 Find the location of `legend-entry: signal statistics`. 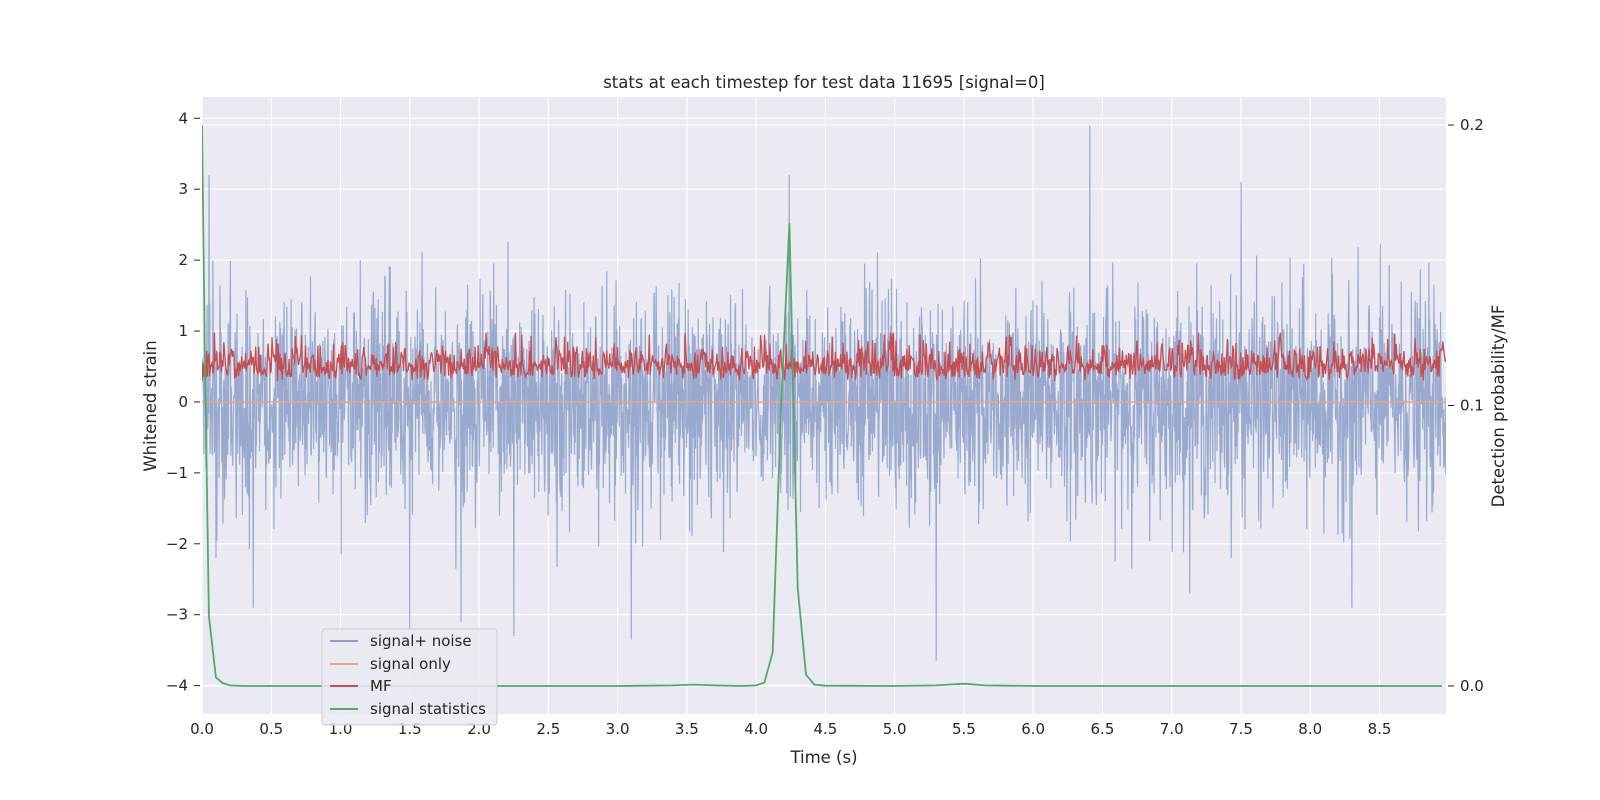

legend-entry: signal statistics is located at coordinates (408, 709).